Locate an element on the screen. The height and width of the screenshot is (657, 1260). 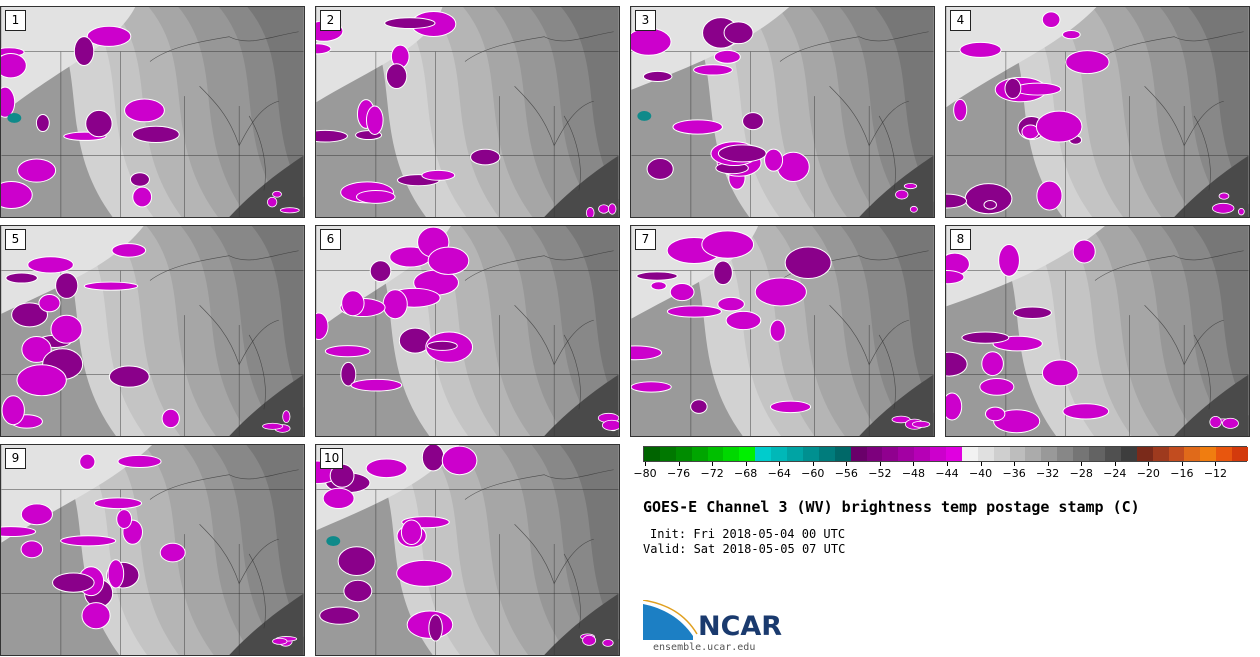
panel-number: 6 is located at coordinates (330, 239).